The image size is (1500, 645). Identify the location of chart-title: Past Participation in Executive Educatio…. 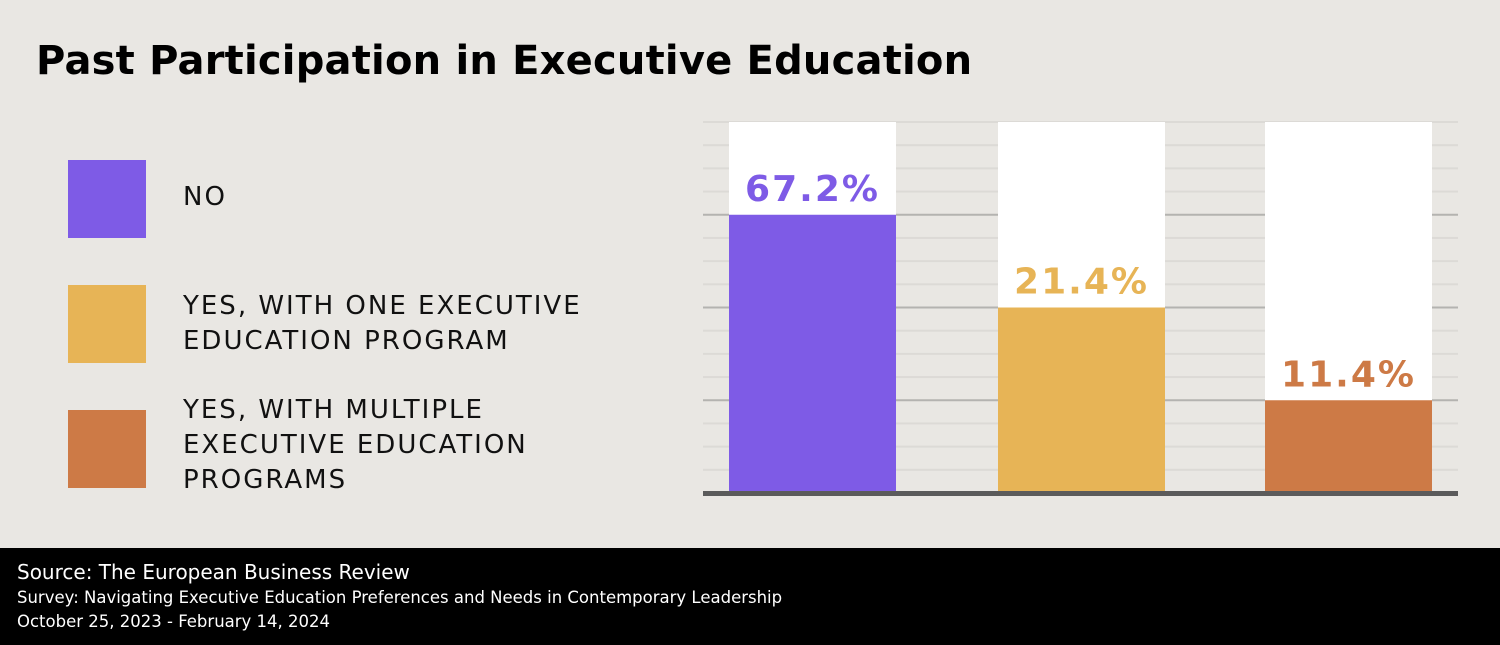
(504, 61).